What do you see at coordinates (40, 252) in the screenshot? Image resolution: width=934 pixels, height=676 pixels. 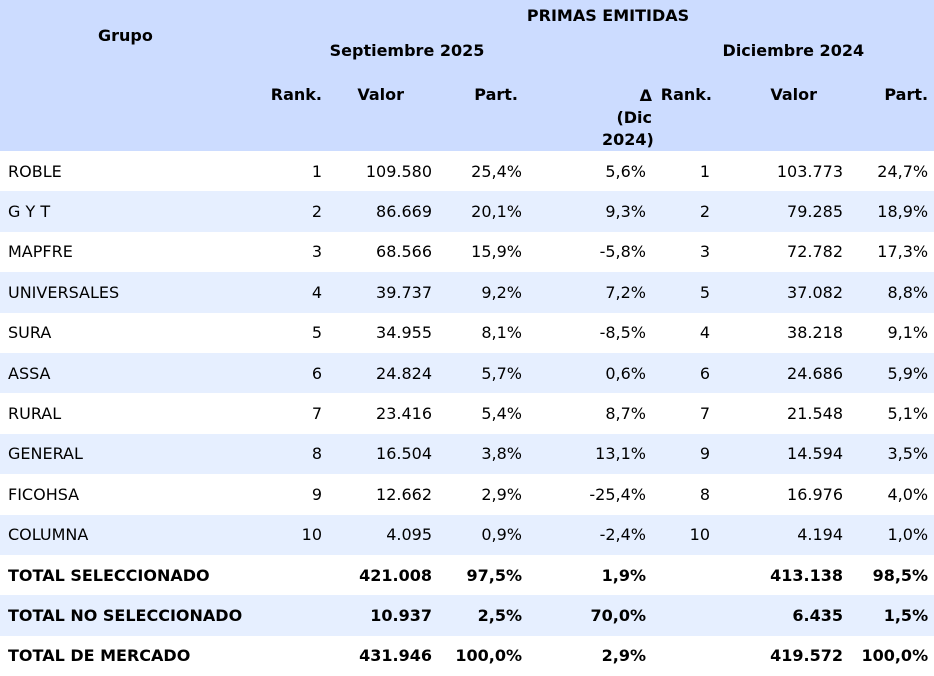 I see `group-name: MAPFRE` at bounding box center [40, 252].